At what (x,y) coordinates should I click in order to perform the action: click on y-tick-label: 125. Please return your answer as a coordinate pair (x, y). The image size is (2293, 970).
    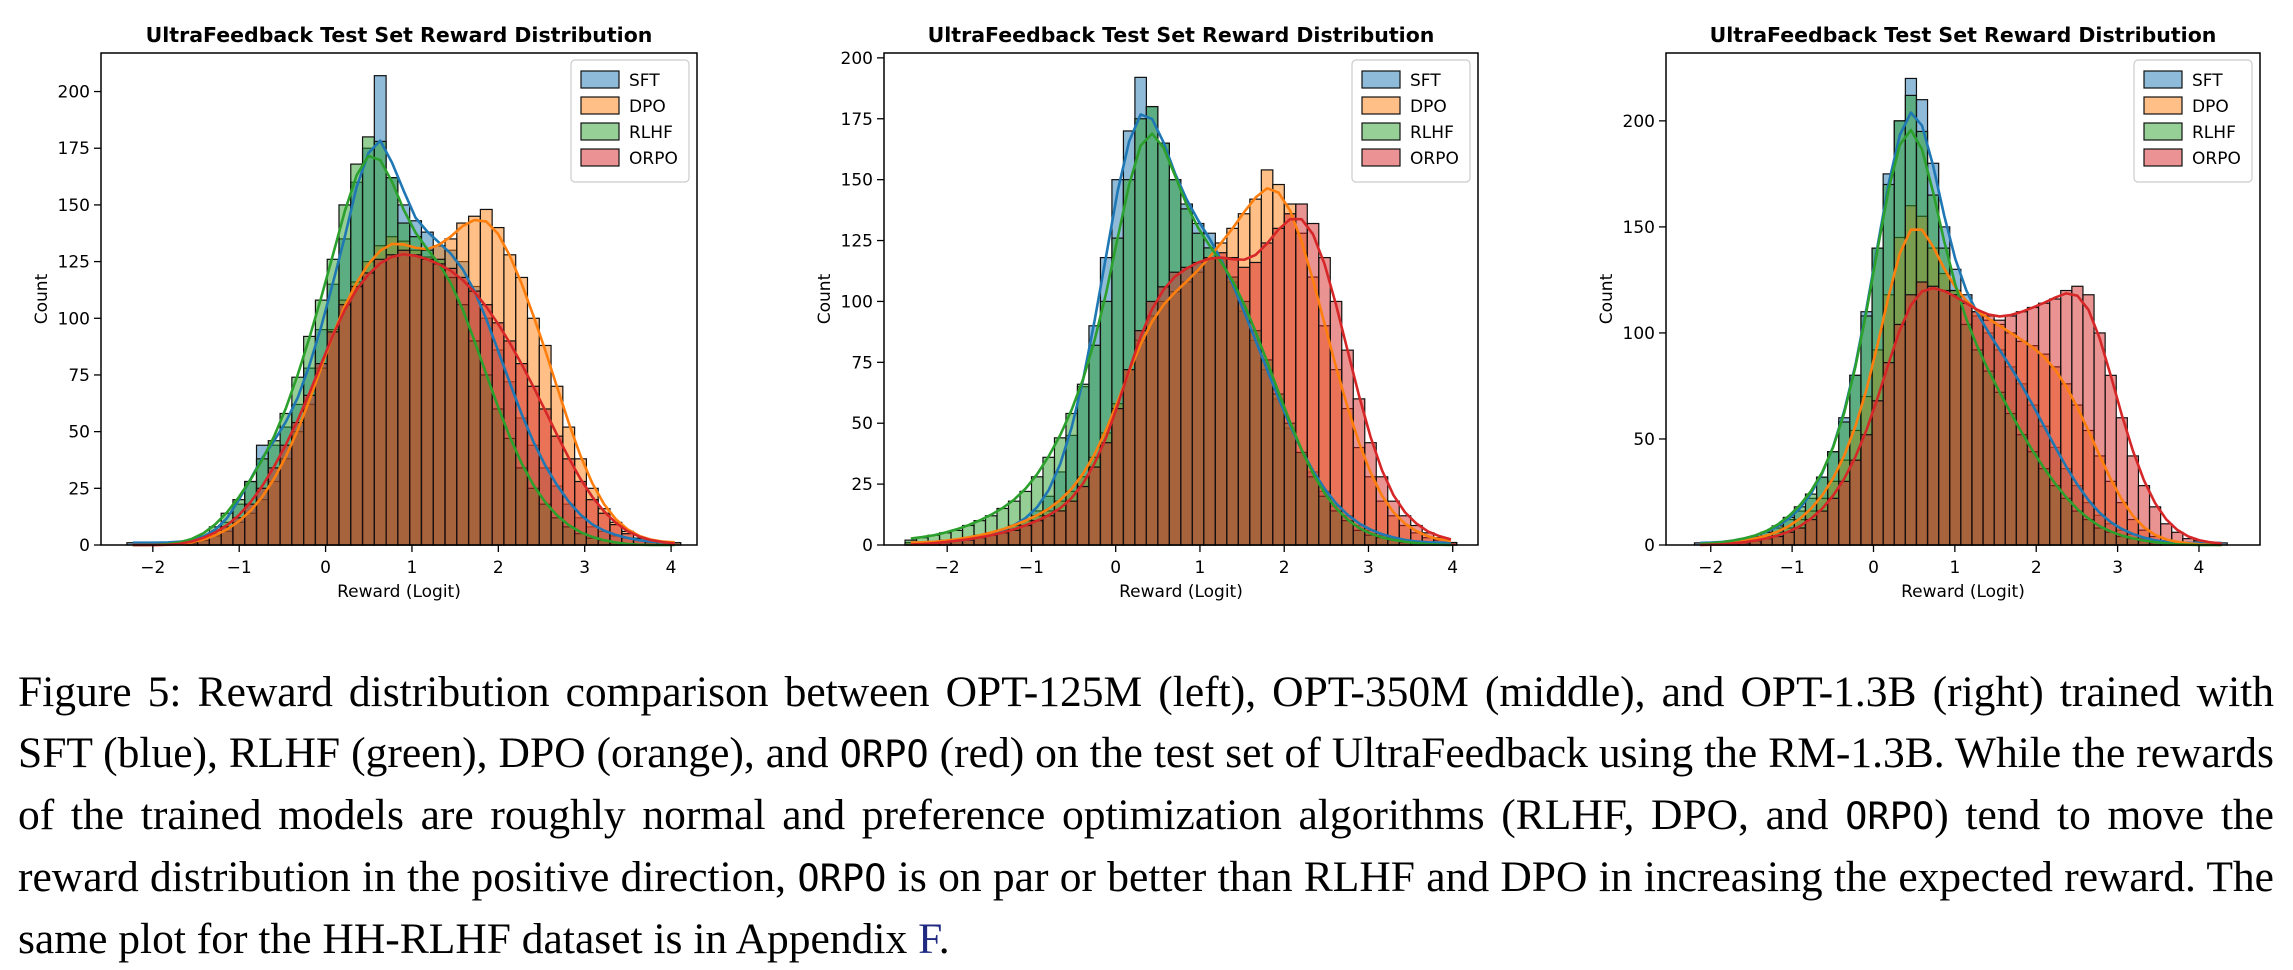
    Looking at the image, I should click on (74, 263).